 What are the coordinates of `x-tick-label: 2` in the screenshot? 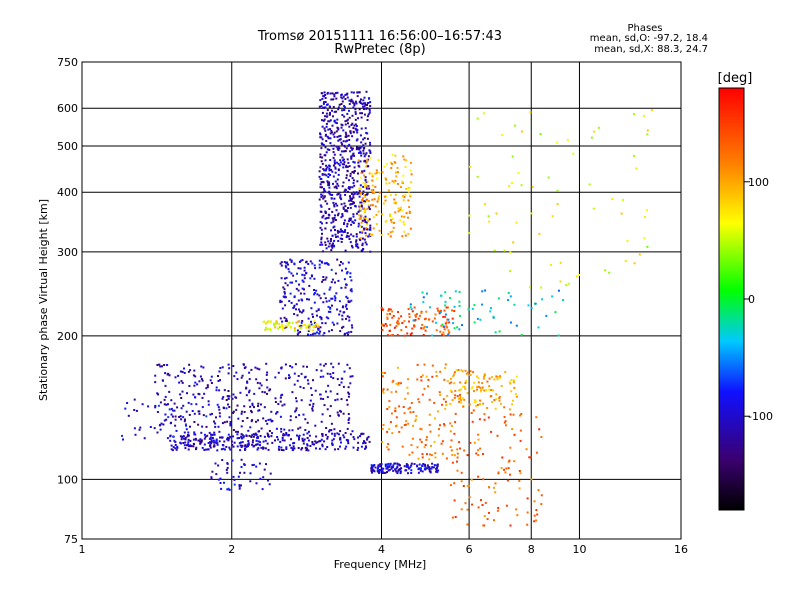 It's located at (231, 549).